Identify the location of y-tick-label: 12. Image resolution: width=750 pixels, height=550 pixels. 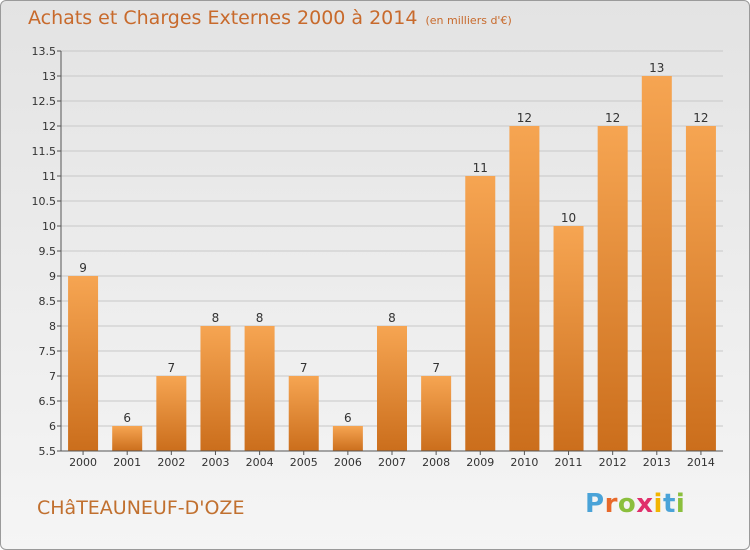
(49, 126).